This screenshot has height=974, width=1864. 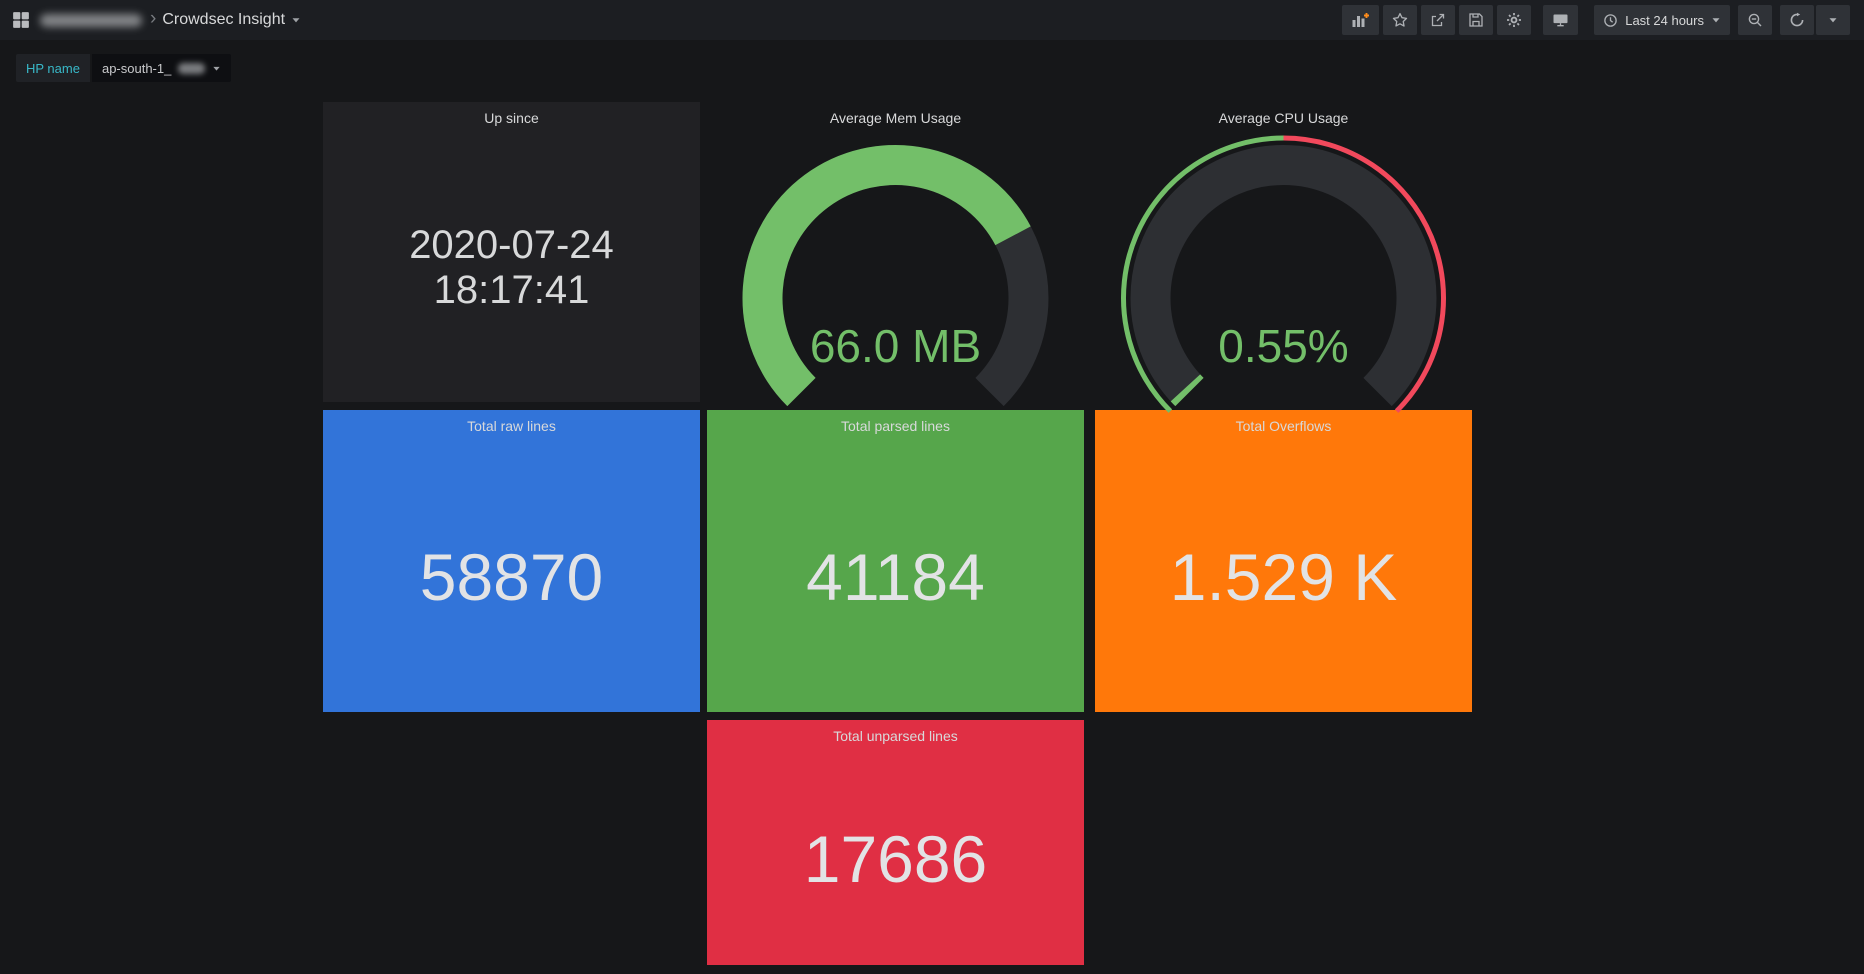 What do you see at coordinates (895, 577) in the screenshot?
I see `stat-value: 41184` at bounding box center [895, 577].